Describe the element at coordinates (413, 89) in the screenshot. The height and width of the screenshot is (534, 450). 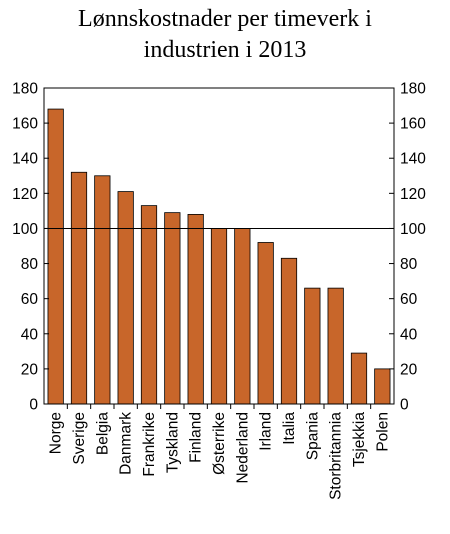
I see `y-tick-label-right: 180` at that location.